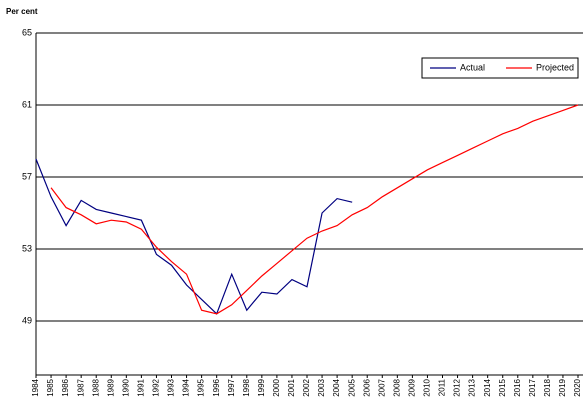 The width and height of the screenshot is (583, 420). I want to click on x-tick-label: 1993, so click(171, 387).